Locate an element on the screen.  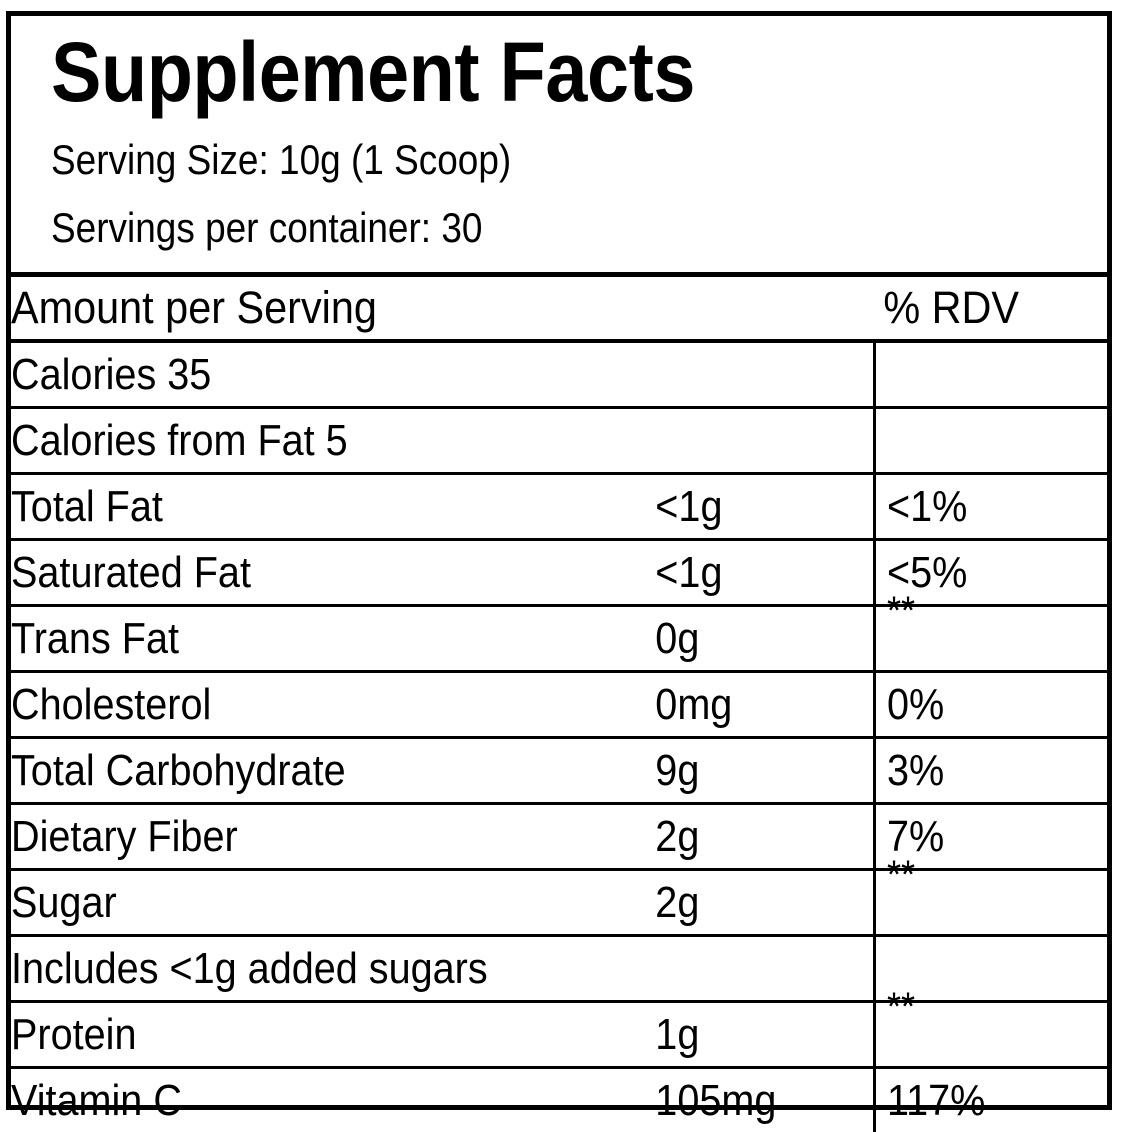
table-row: Calories 35 is located at coordinates (559, 374).